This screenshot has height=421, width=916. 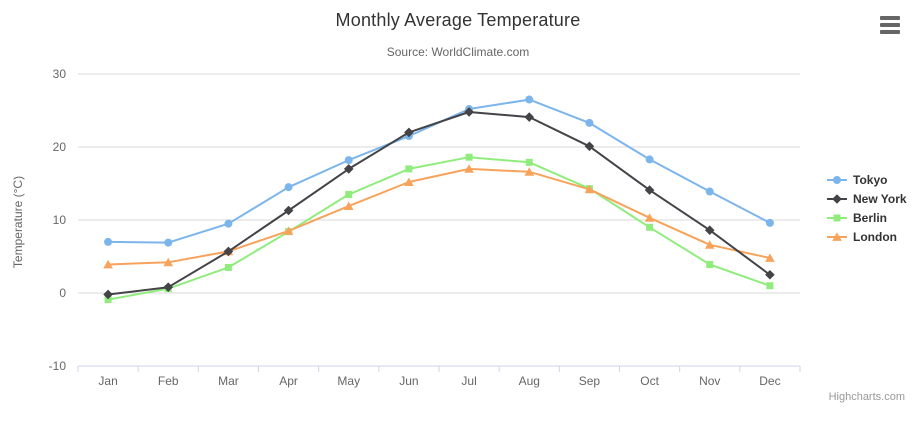 I want to click on legend-label: New York, so click(x=880, y=198).